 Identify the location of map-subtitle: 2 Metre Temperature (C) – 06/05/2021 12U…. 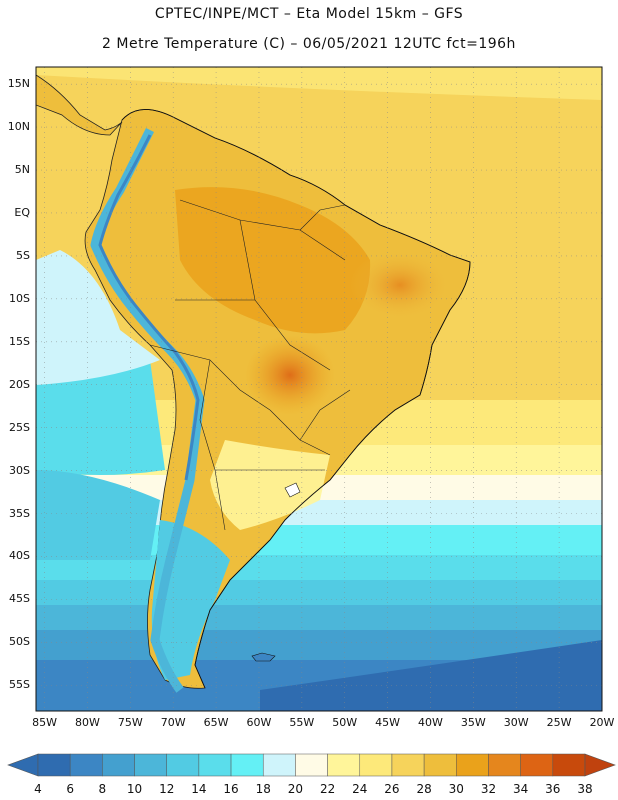
(309, 44).